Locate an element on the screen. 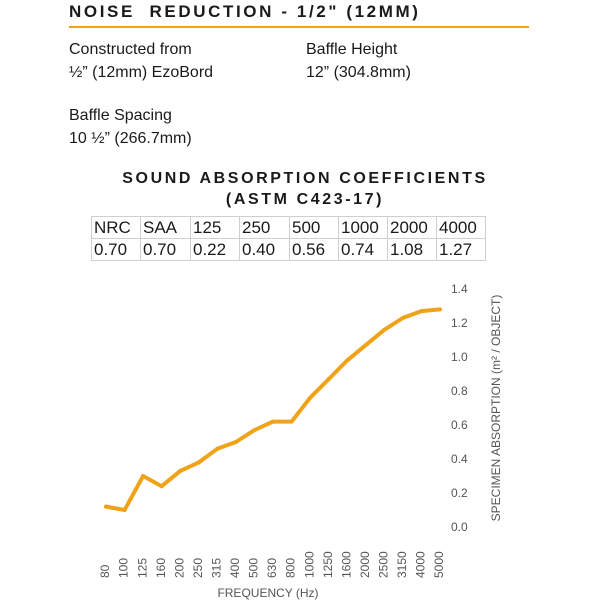  x-tick-label: 1250 is located at coordinates (328, 564).